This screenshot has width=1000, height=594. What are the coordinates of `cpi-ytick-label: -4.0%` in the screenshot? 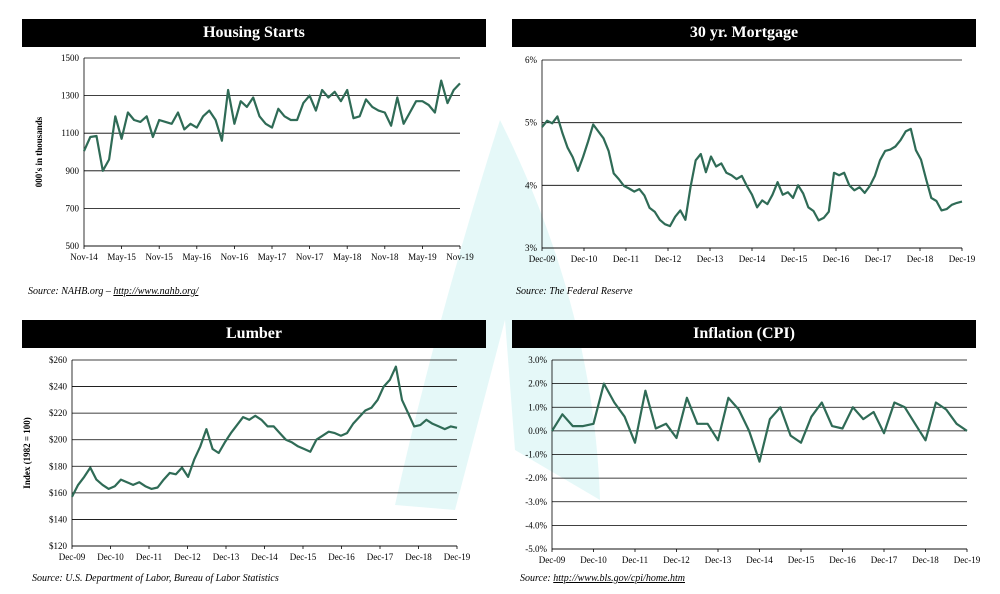 It's located at (536, 525).